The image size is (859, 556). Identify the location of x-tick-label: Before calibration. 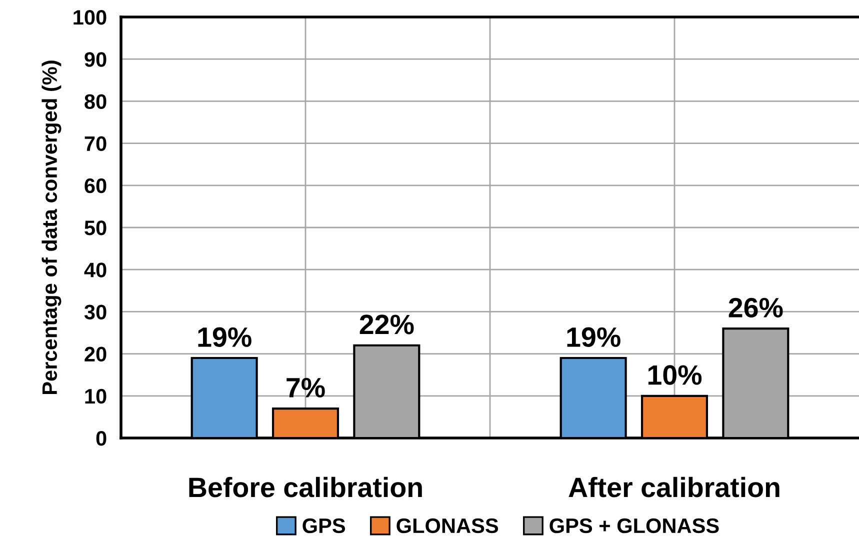
(305, 487).